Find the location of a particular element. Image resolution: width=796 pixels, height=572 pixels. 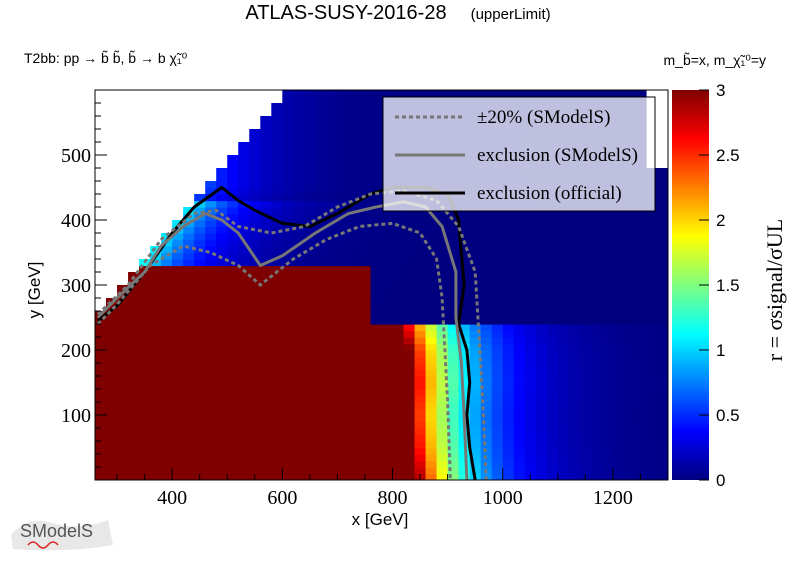

colorbar-tick-label: 1 is located at coordinates (720, 350).